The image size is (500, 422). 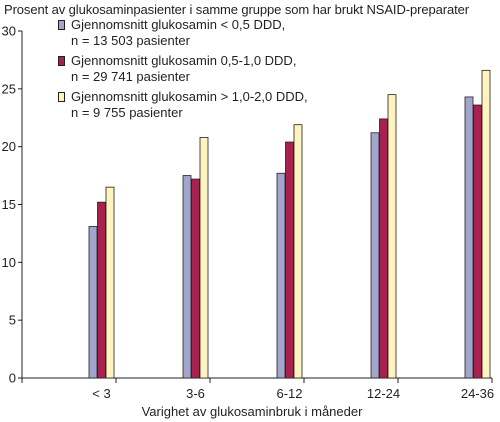 I want to click on legend-swatch-low-dose, so click(x=61, y=25).